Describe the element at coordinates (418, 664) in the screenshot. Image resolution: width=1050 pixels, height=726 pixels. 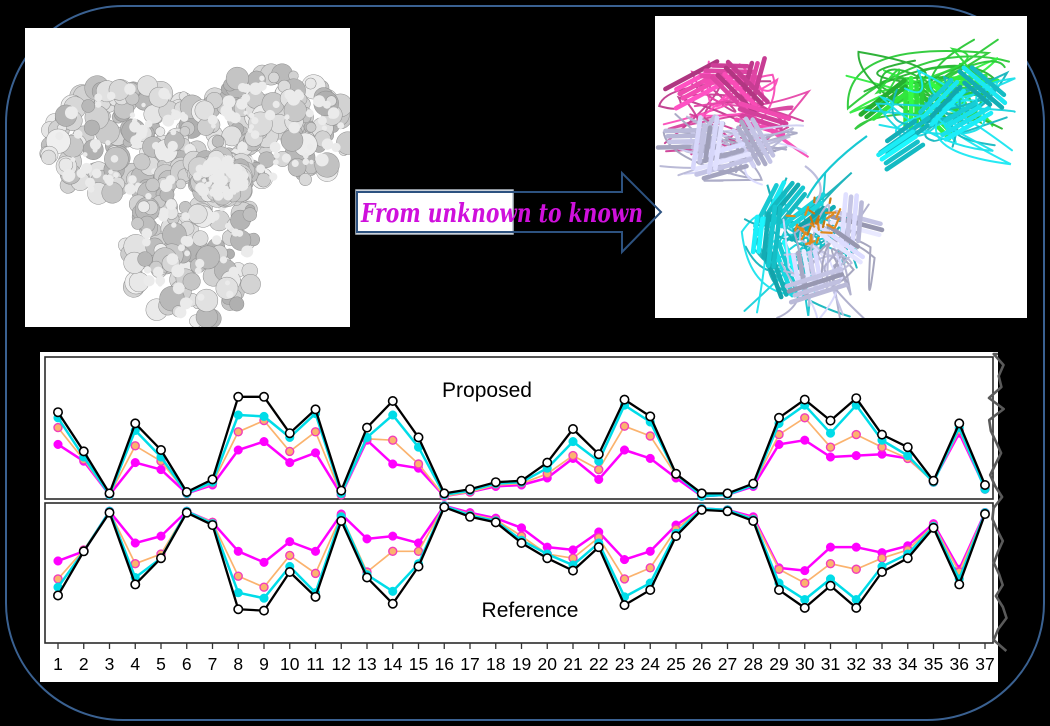
I see `svg-text: 15` at that location.